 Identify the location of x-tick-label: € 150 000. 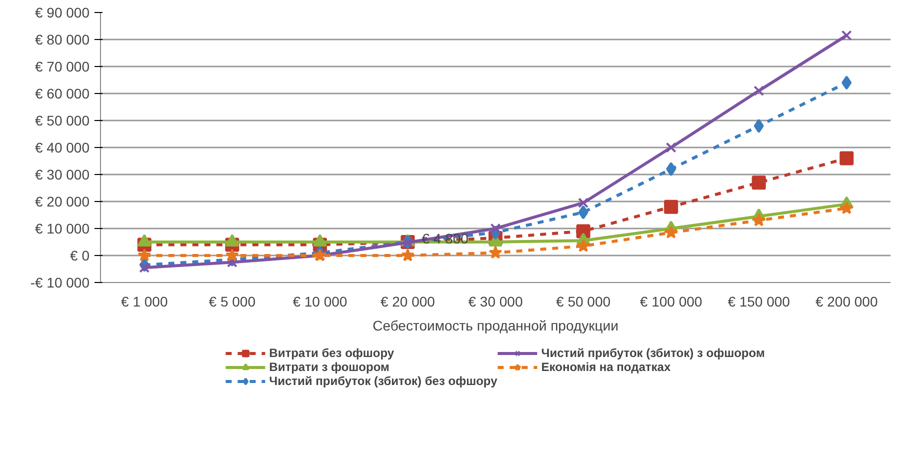
(759, 302).